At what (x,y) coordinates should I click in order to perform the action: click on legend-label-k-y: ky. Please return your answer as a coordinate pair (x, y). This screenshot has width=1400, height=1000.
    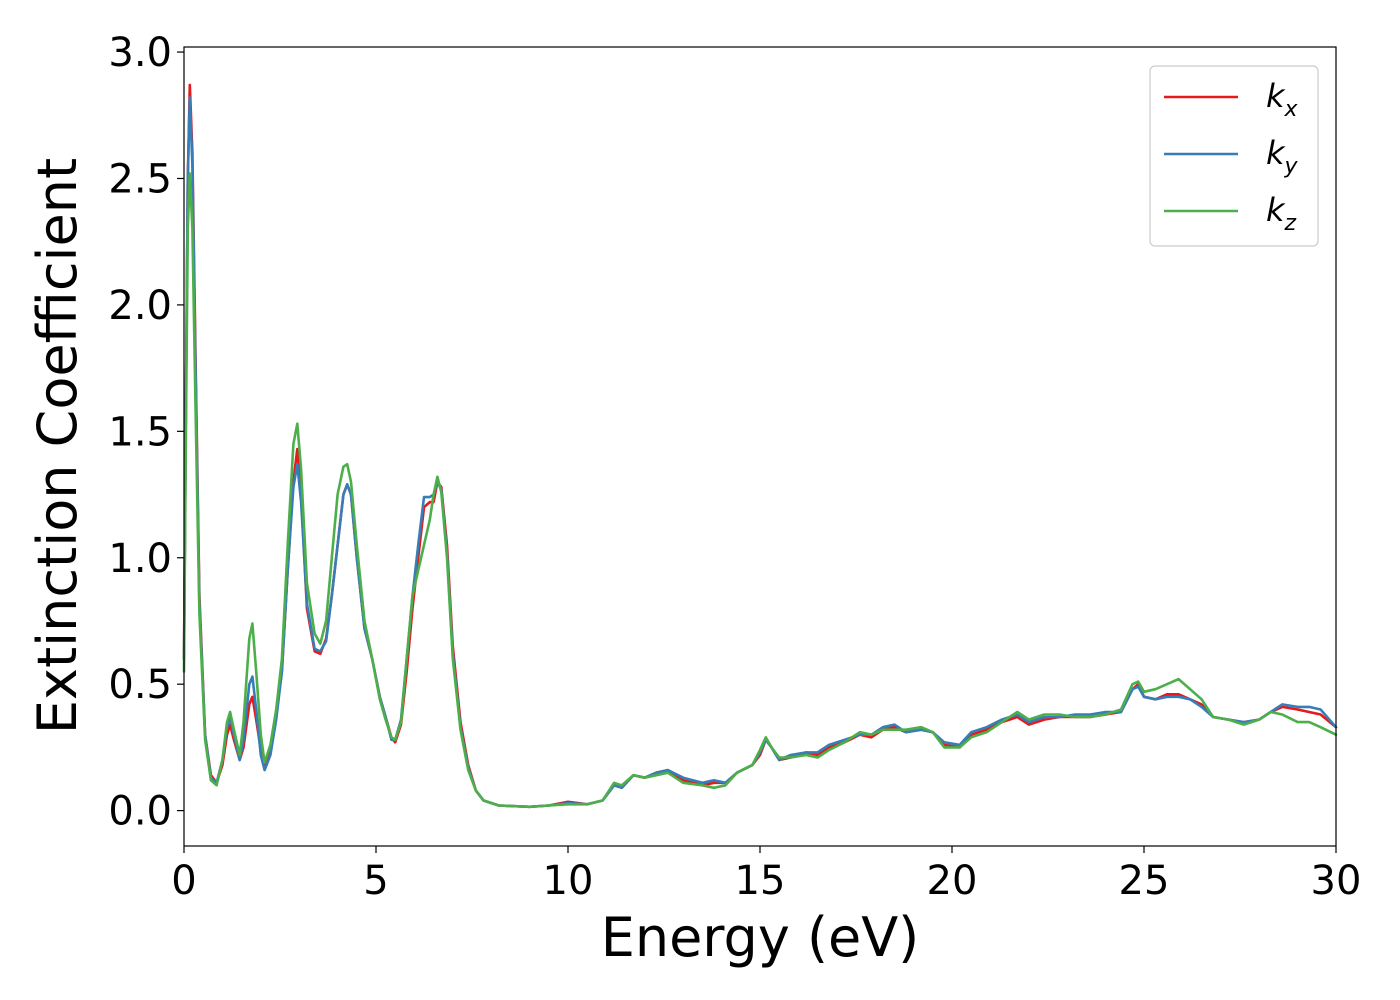
    Looking at the image, I should click on (1282, 156).